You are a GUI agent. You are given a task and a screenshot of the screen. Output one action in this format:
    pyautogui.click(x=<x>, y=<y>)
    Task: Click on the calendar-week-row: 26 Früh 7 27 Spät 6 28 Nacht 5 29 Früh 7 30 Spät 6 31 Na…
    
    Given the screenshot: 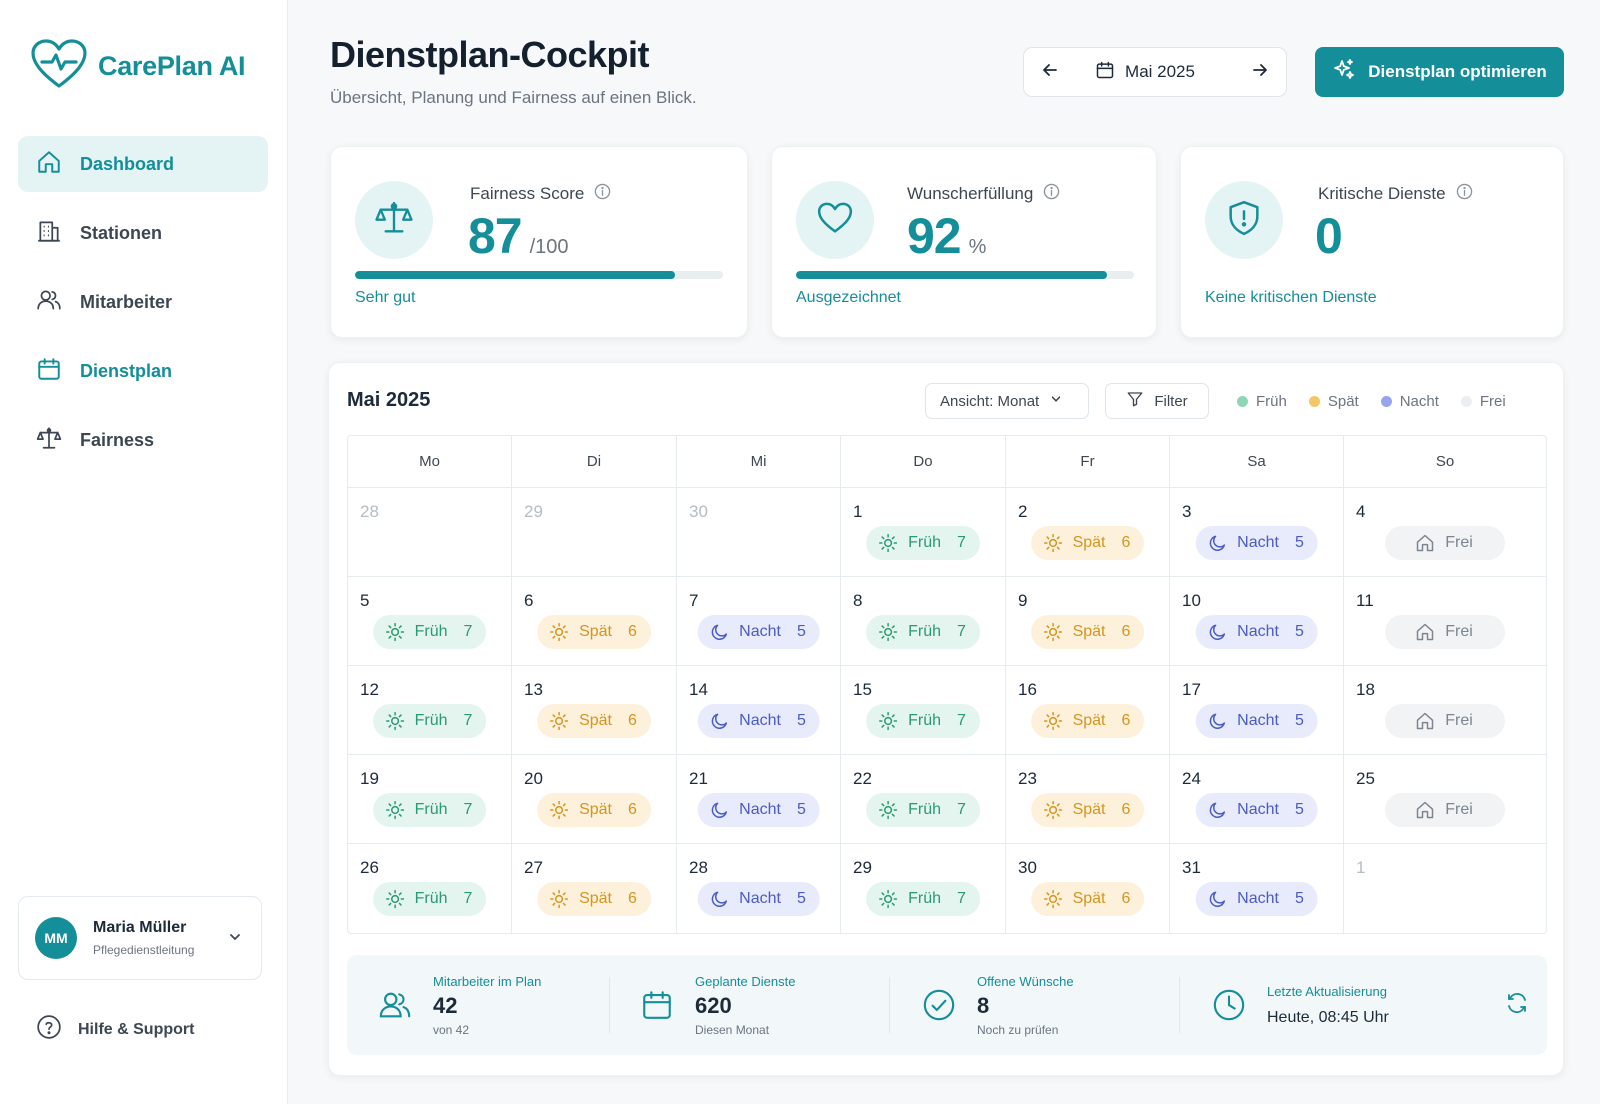 What is the action you would take?
    pyautogui.click(x=947, y=888)
    